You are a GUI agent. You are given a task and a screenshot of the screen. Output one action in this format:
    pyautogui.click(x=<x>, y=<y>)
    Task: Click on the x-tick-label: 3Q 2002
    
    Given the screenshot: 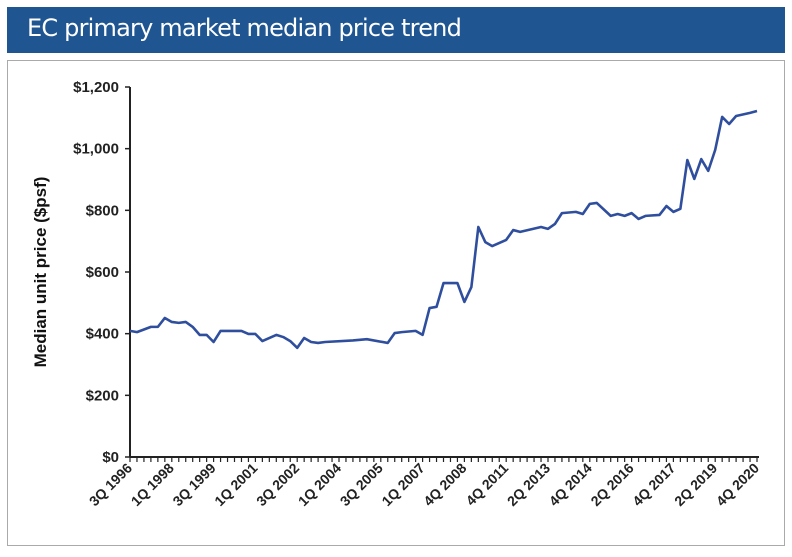 What is the action you would take?
    pyautogui.click(x=277, y=484)
    